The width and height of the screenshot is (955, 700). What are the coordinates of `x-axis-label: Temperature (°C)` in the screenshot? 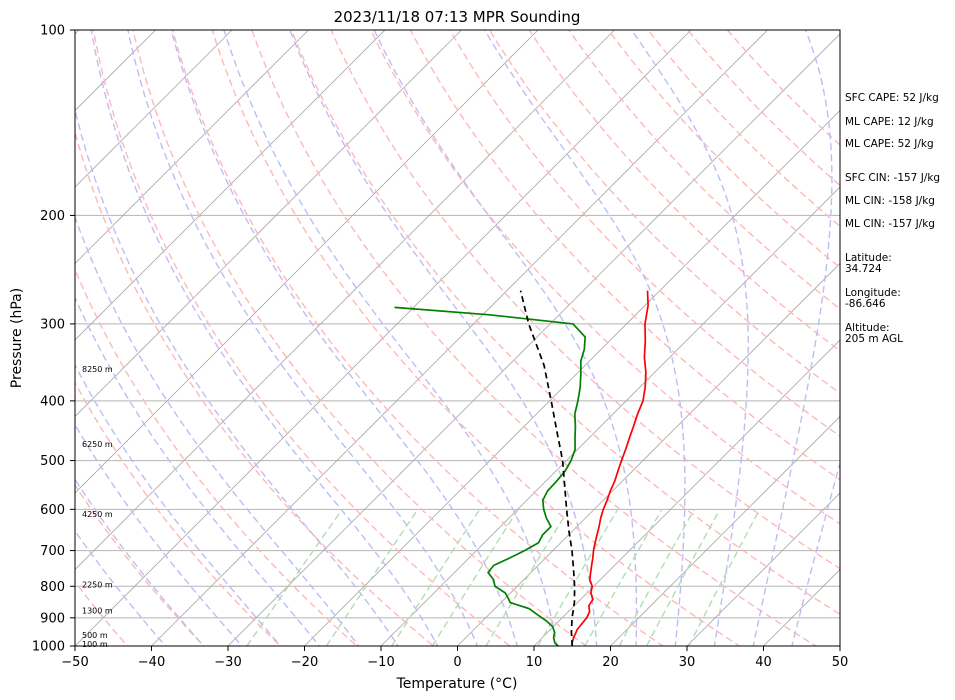 It's located at (457, 684).